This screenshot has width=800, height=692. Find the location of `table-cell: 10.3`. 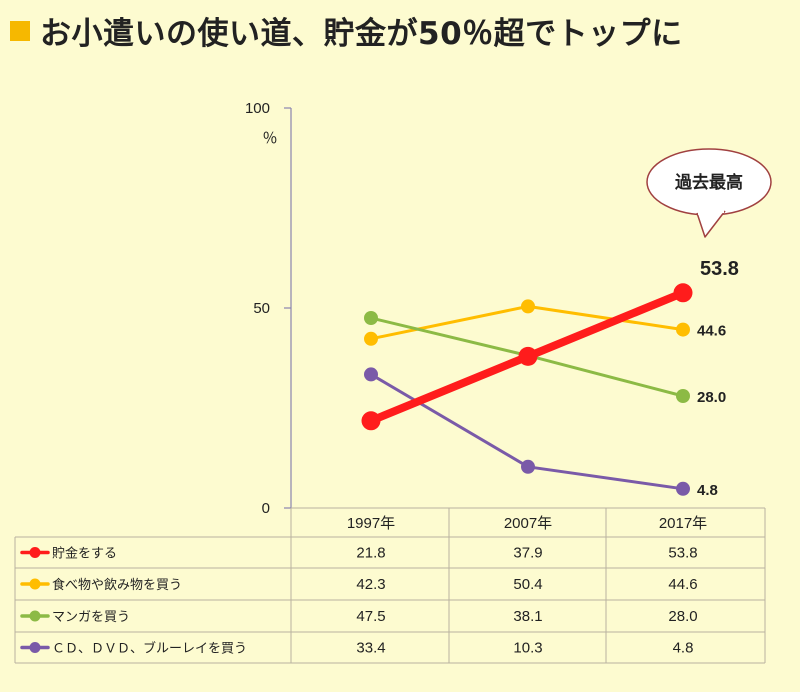

table-cell: 10.3 is located at coordinates (527, 648).